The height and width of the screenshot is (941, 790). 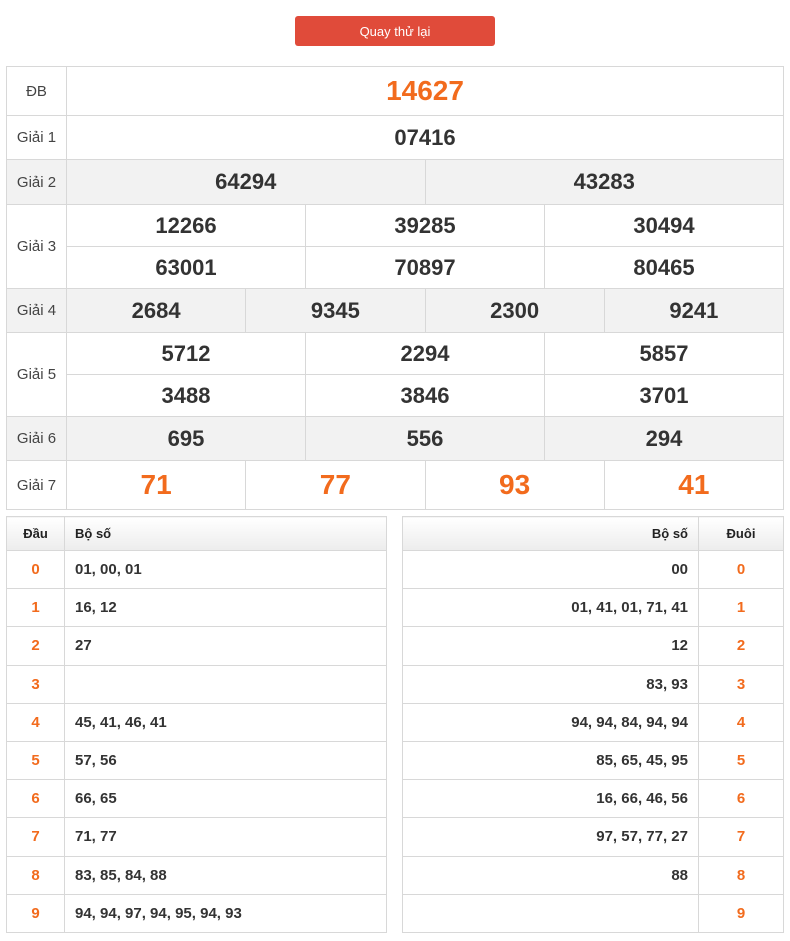 I want to click on table-row: 83, 93 3, so click(x=593, y=684).